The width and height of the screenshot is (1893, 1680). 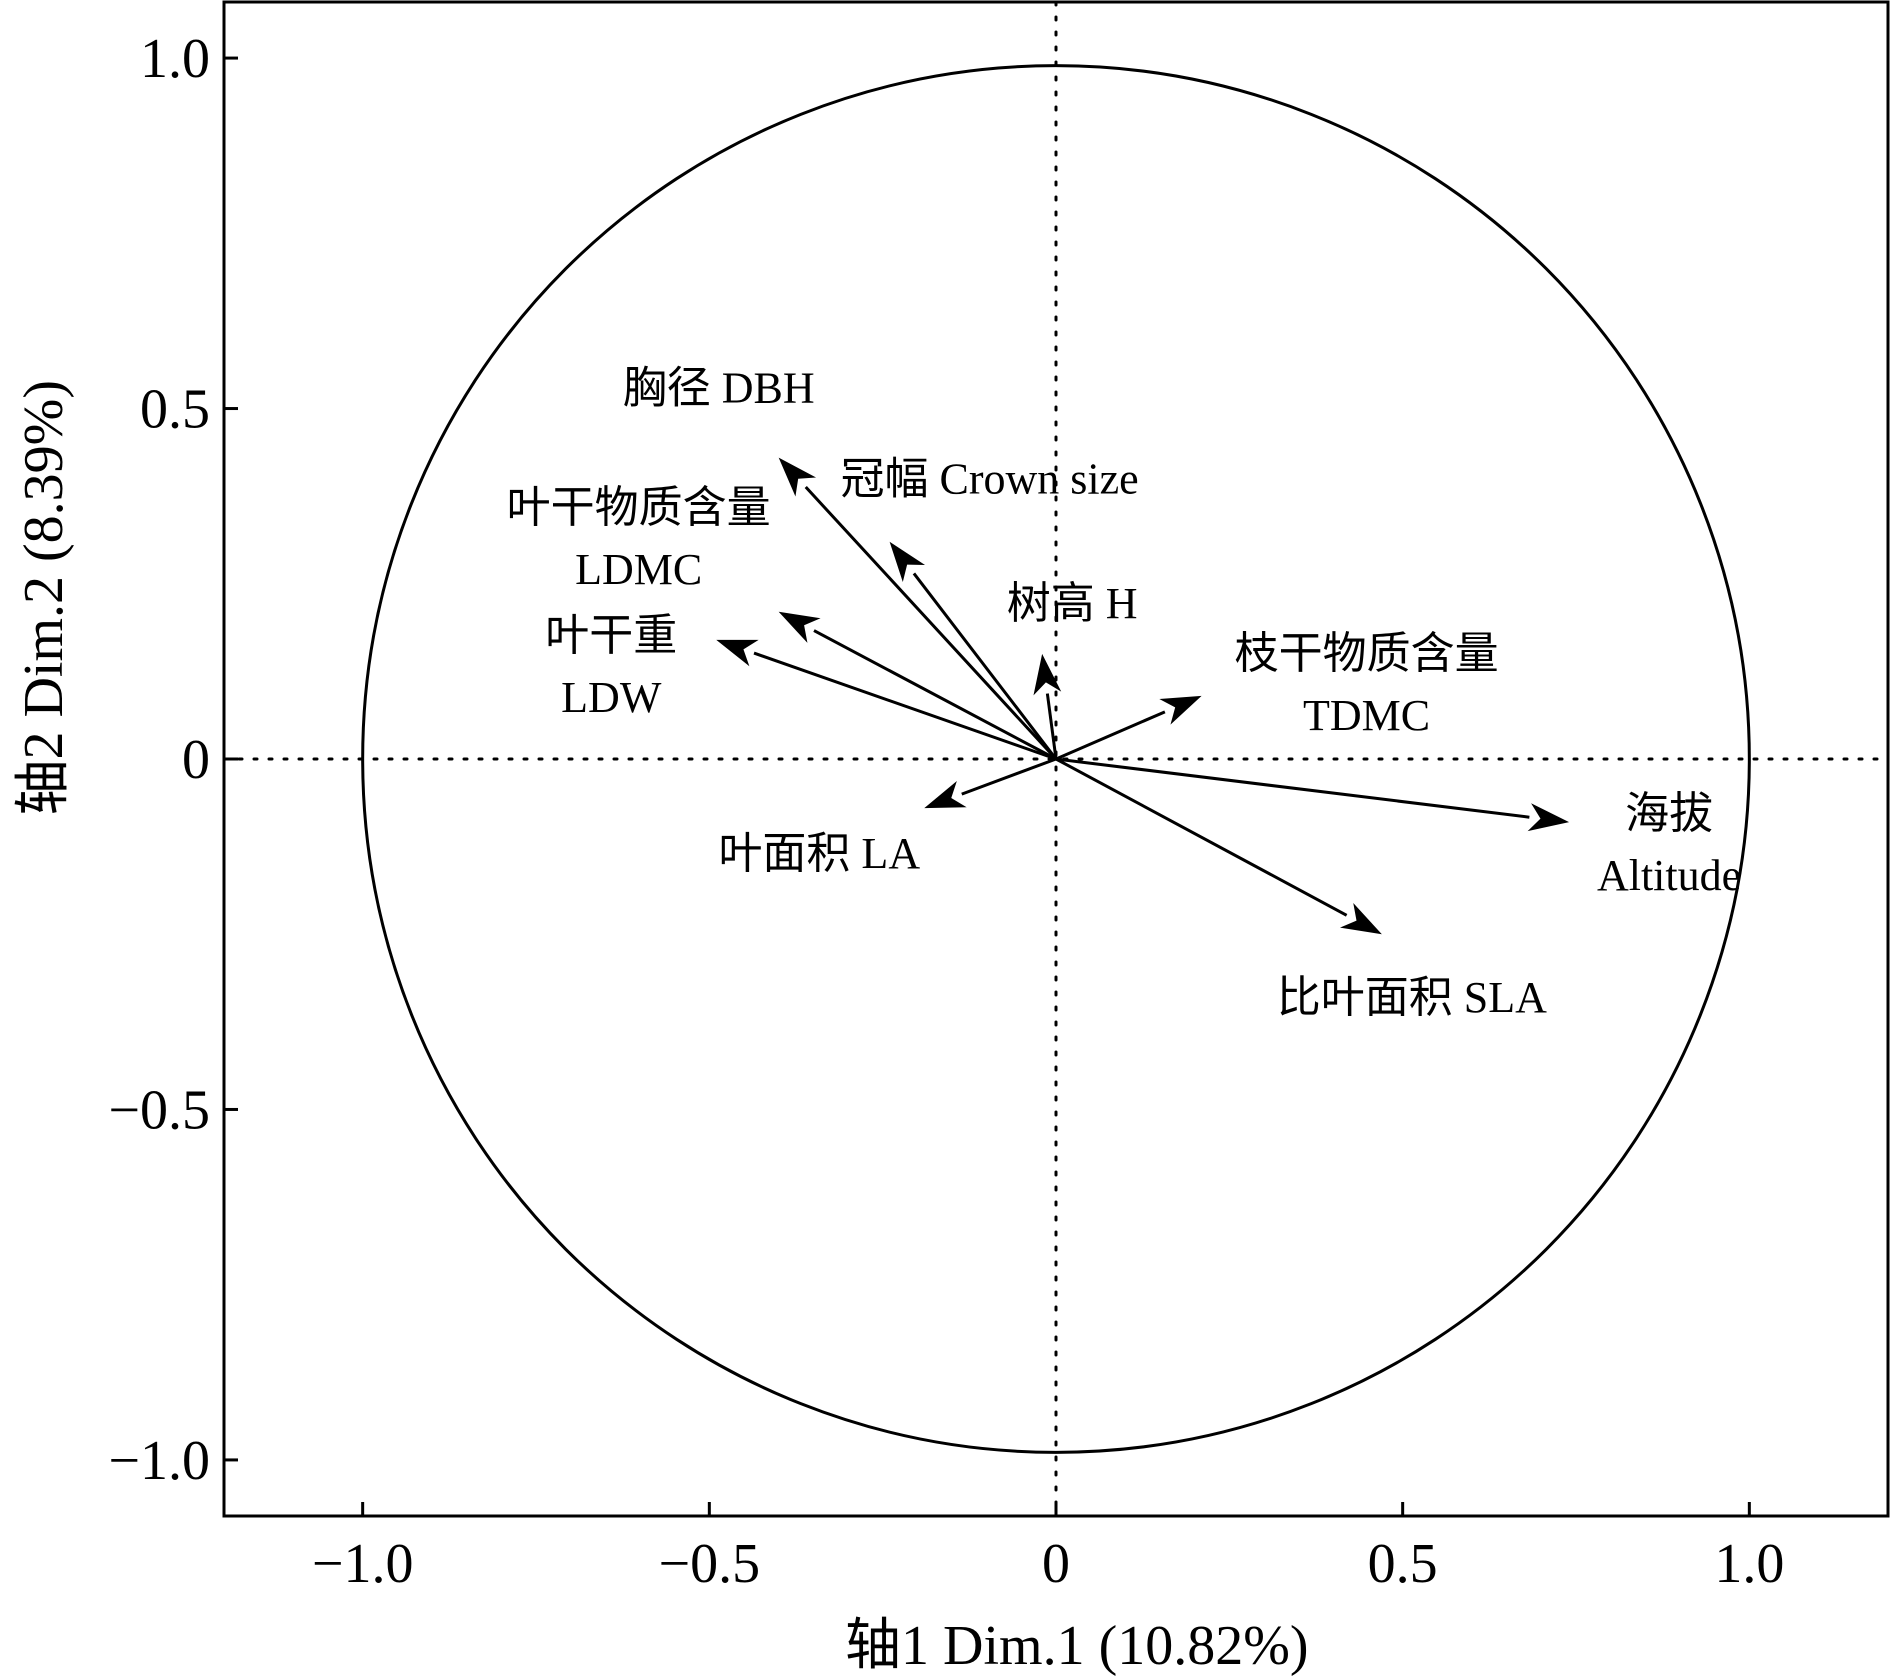 I want to click on x-tick-label: −0.5, so click(x=710, y=1564).